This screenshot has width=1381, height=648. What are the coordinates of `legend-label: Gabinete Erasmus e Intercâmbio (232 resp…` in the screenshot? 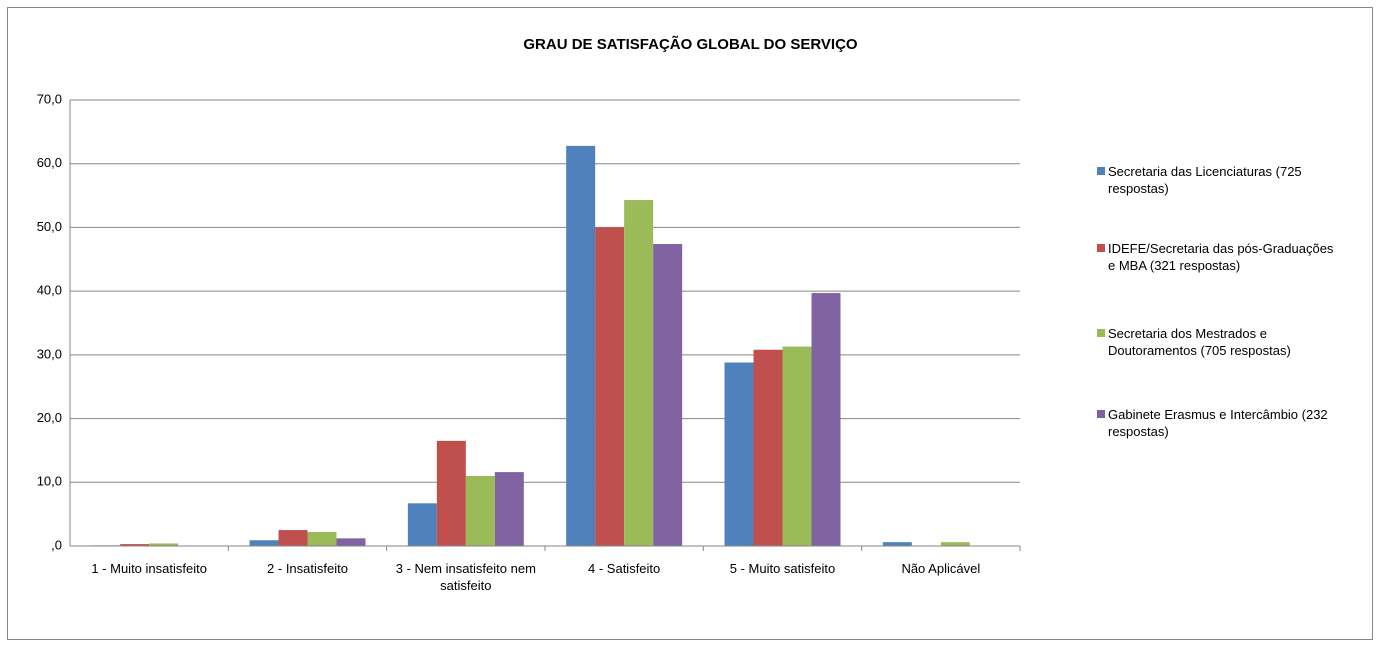 It's located at (1218, 423).